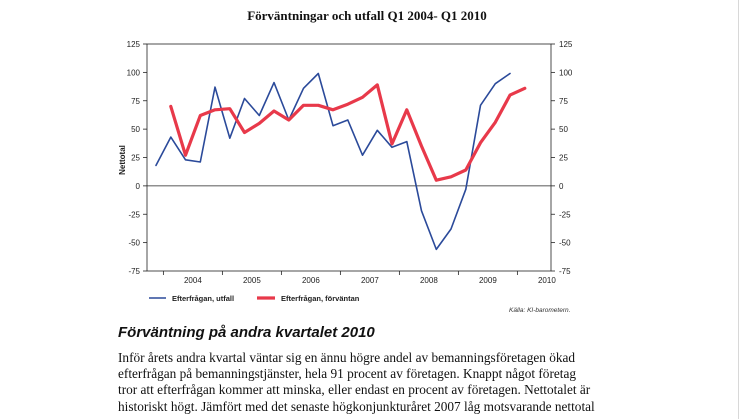 The image size is (746, 419). Describe the element at coordinates (135, 129) in the screenshot. I see `y-tick-label: 50` at that location.